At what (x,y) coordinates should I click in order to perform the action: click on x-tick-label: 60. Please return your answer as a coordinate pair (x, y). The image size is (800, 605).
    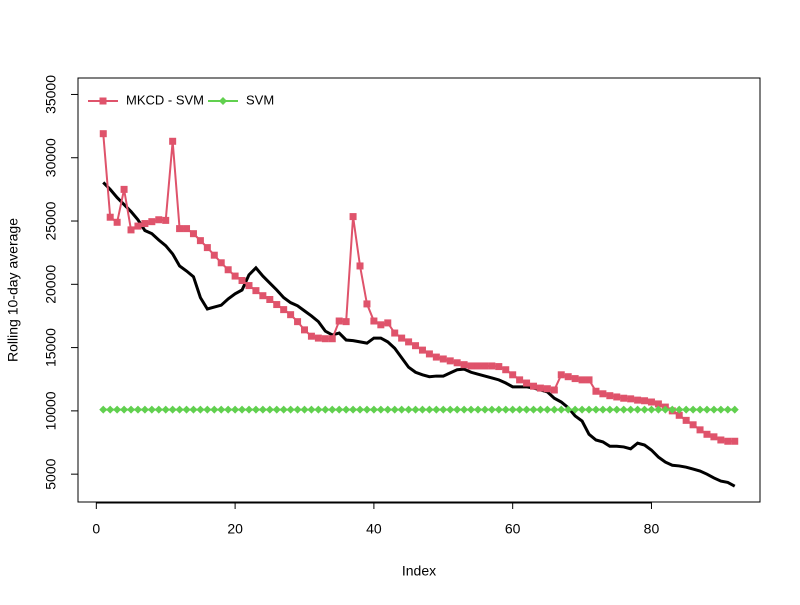
    Looking at the image, I should click on (513, 529).